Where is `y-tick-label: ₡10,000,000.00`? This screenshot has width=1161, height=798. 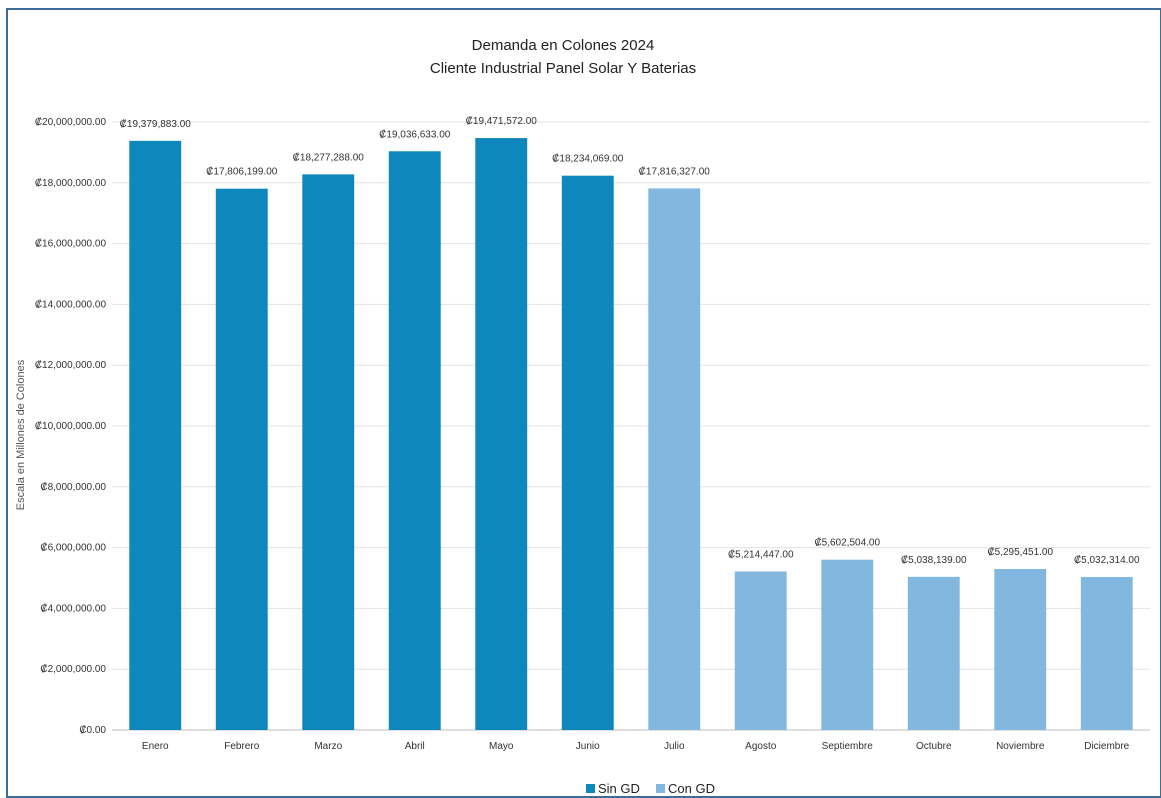 y-tick-label: ₡10,000,000.00 is located at coordinates (71, 426).